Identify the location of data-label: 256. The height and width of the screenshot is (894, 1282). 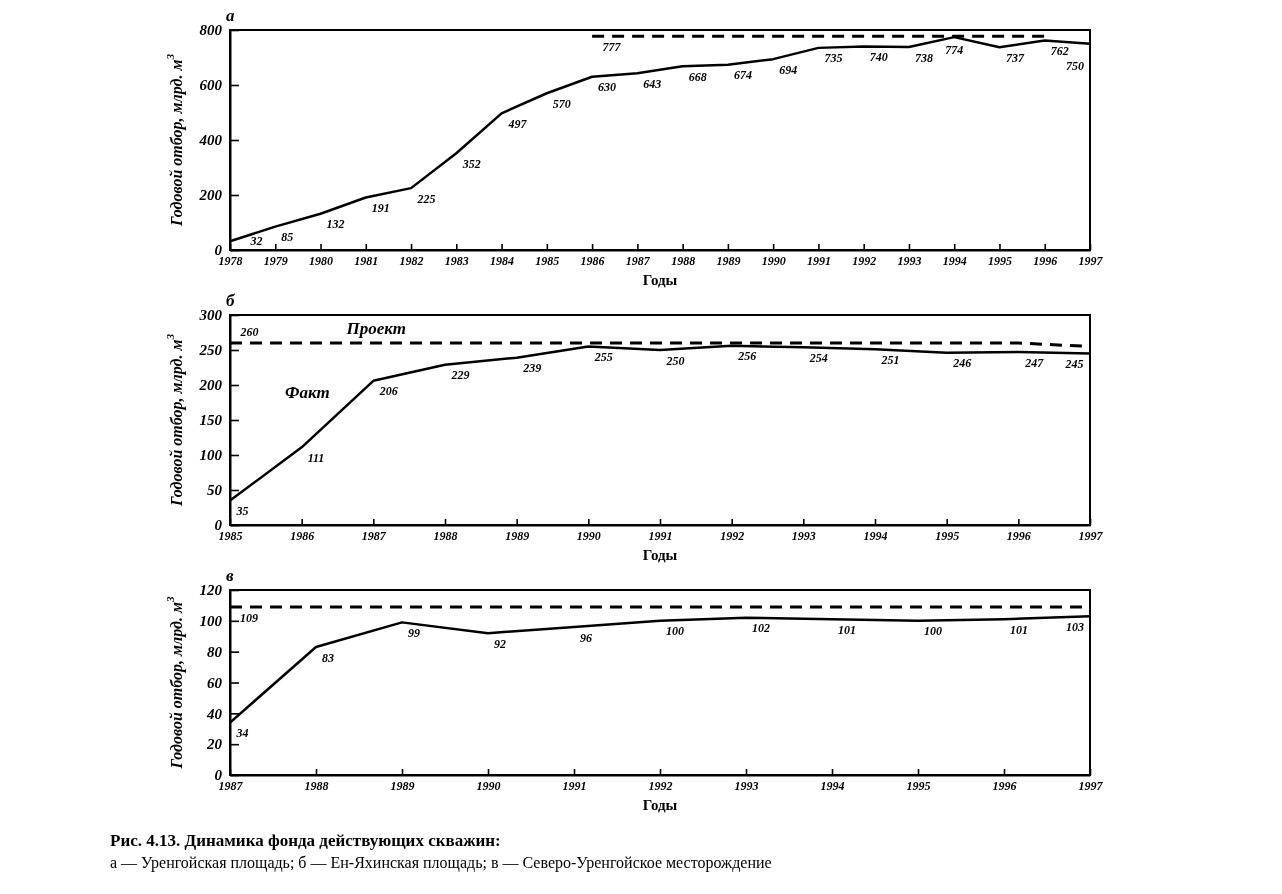
(747, 356).